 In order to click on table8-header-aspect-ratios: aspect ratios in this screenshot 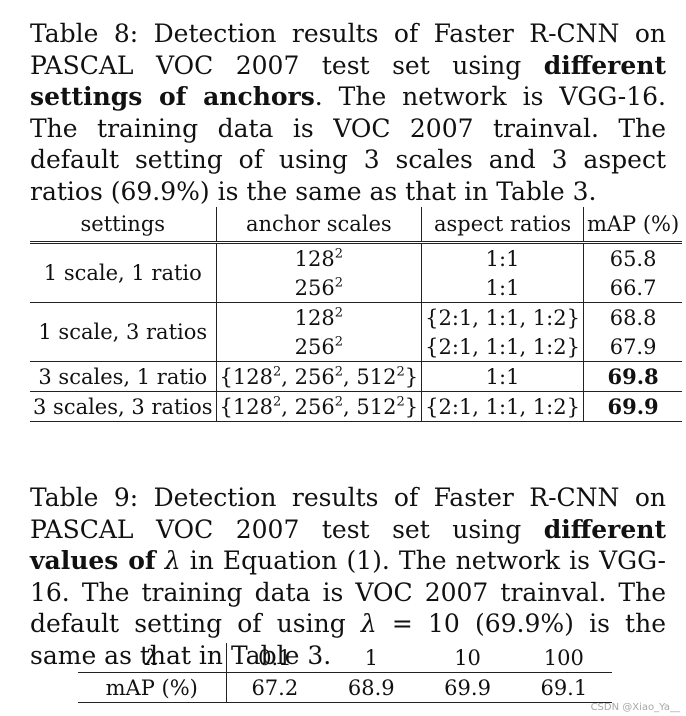, I will do `click(502, 225)`.